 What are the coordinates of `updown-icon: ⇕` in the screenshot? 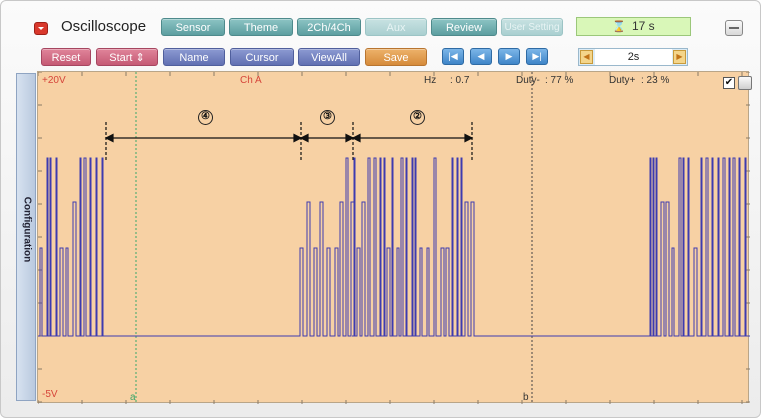 It's located at (140, 58).